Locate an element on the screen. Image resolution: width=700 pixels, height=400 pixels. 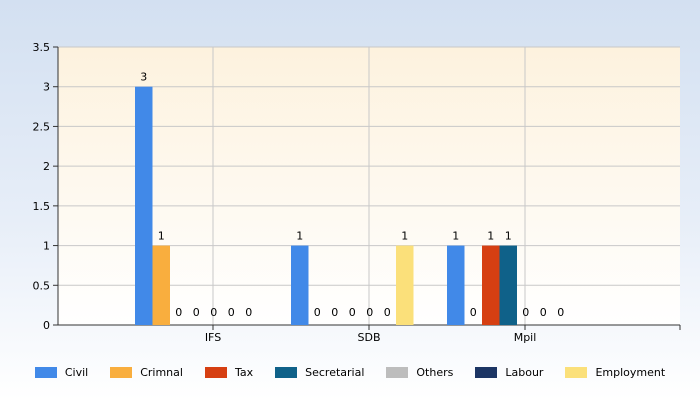
y-tick-label: 0 is located at coordinates (46, 325).